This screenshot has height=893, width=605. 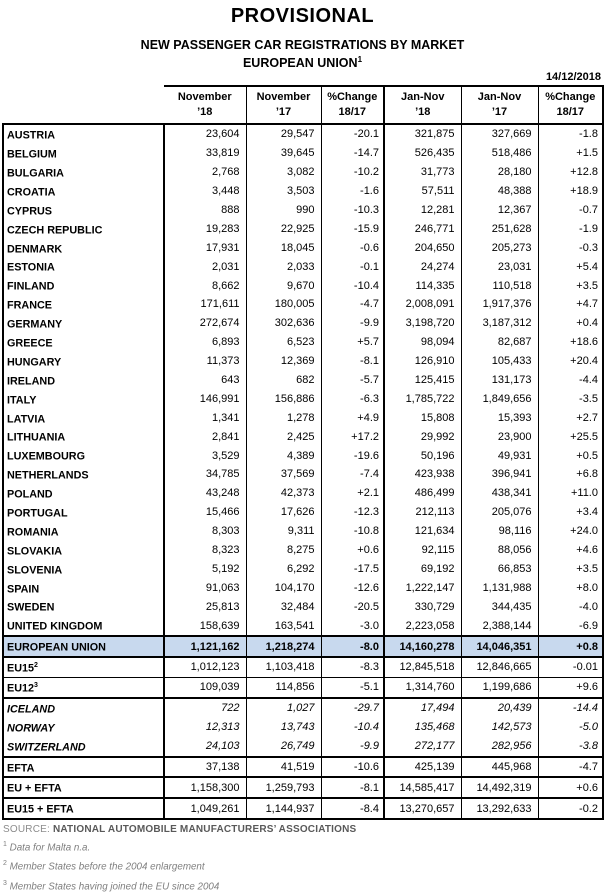 What do you see at coordinates (205, 172) in the screenshot?
I see `cell-value: 2,768` at bounding box center [205, 172].